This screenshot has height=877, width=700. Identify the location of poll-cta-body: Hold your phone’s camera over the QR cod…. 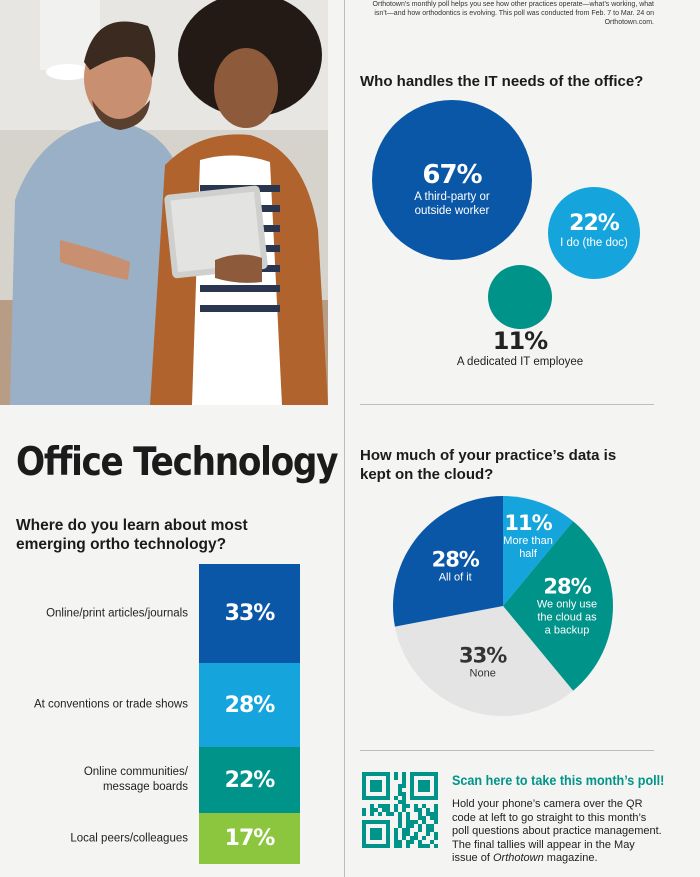
(557, 832).